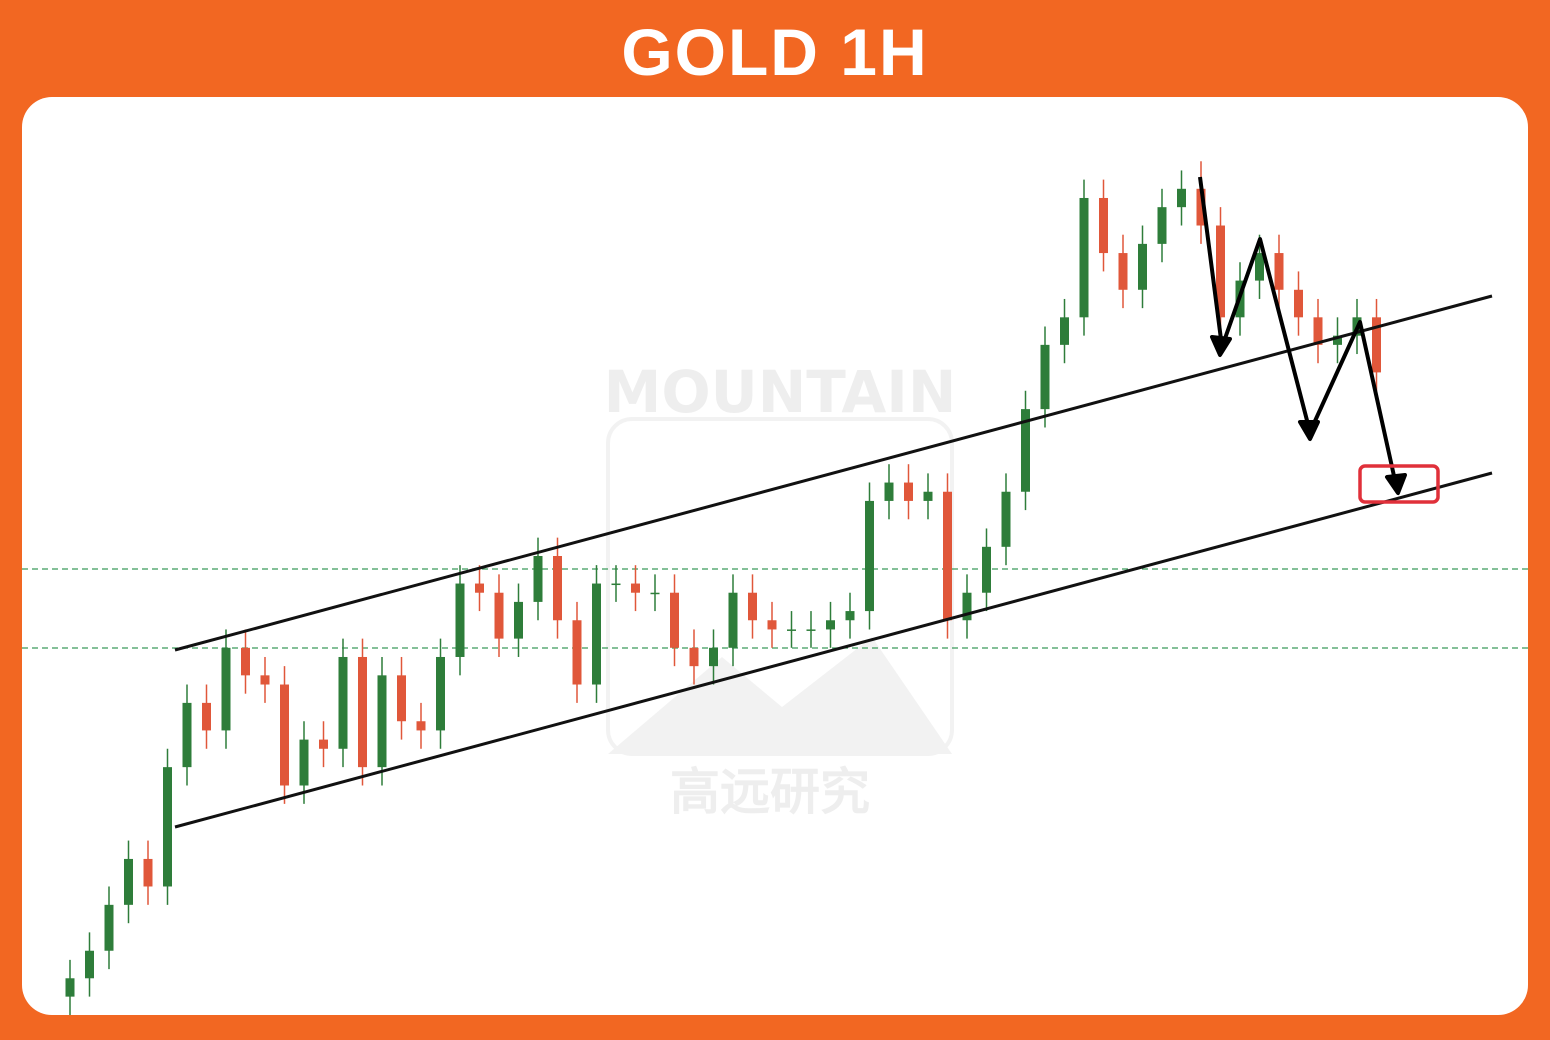  I want to click on target-box, so click(1399, 484).